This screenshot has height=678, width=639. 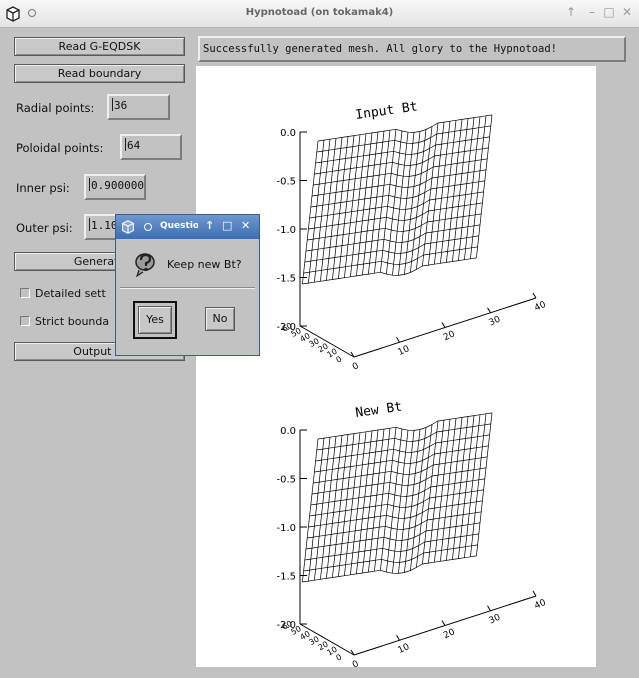 I want to click on minimize-icon: –, so click(x=592, y=12).